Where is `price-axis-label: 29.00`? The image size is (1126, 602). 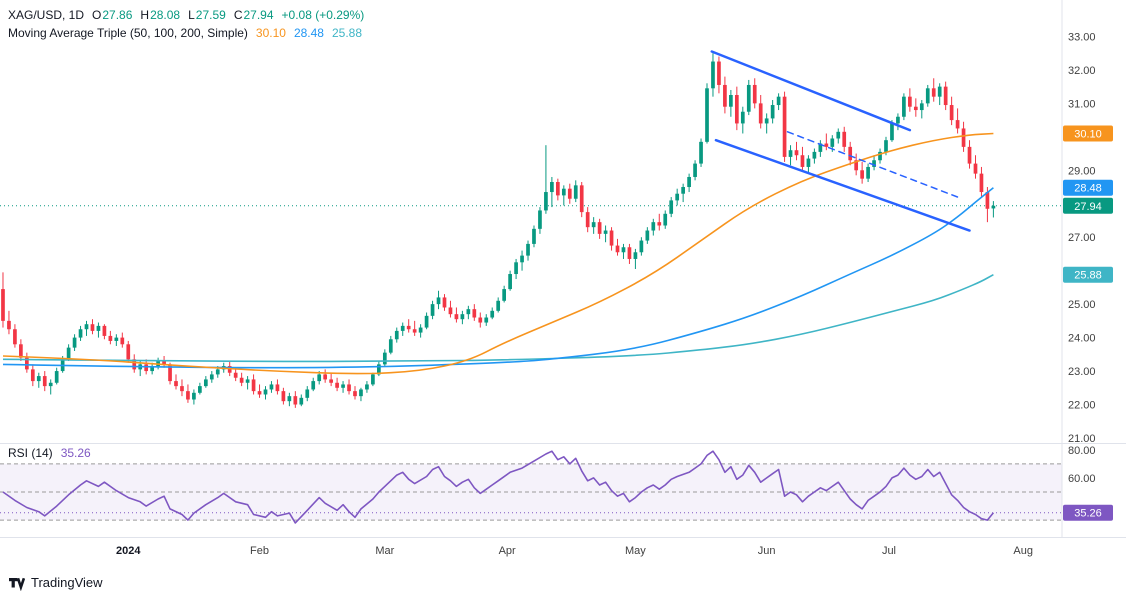
price-axis-label: 29.00 is located at coordinates (1082, 171).